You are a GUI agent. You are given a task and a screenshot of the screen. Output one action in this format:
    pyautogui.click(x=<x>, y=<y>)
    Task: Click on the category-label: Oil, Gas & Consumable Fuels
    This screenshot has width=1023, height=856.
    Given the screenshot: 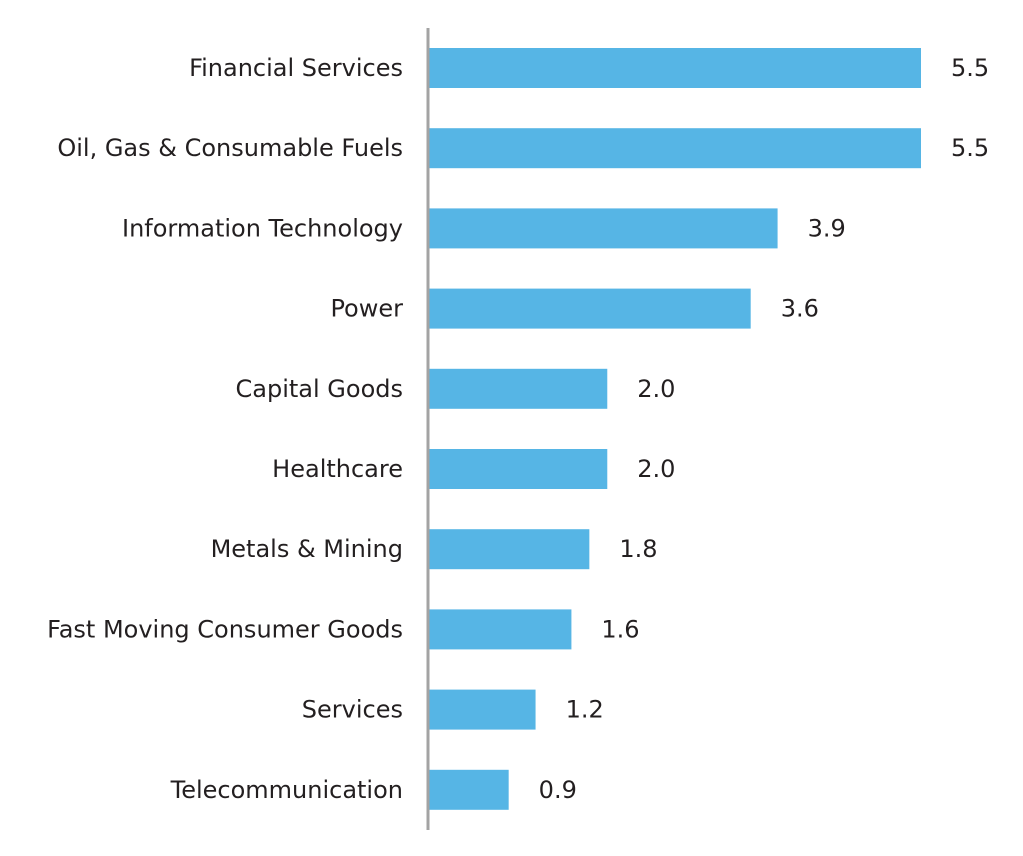 What is the action you would take?
    pyautogui.click(x=230, y=148)
    